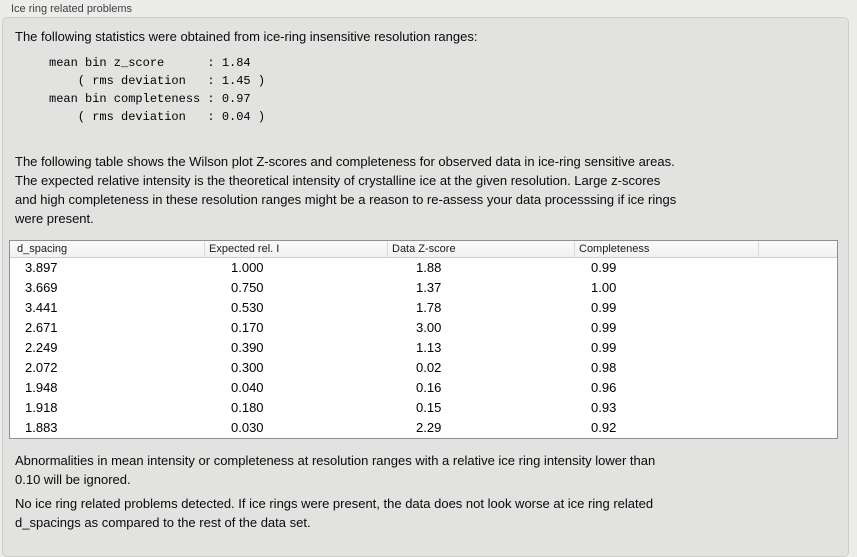 Image resolution: width=857 pixels, height=557 pixels. I want to click on cell-data-z-score: 1.88, so click(429, 267).